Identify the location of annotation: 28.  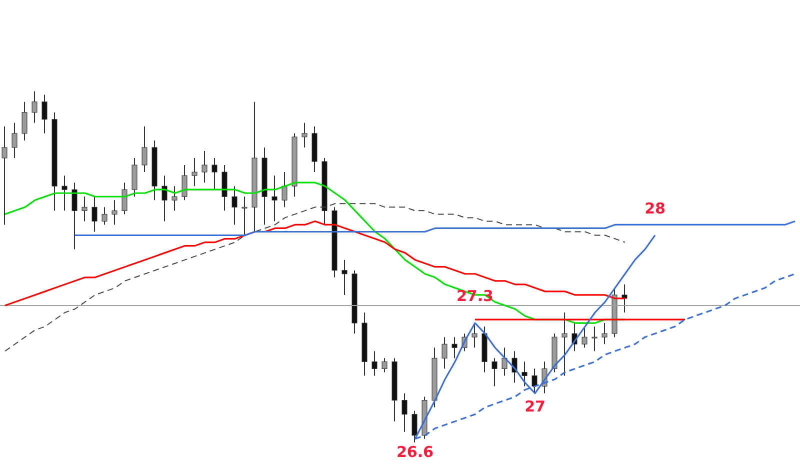
(655, 208).